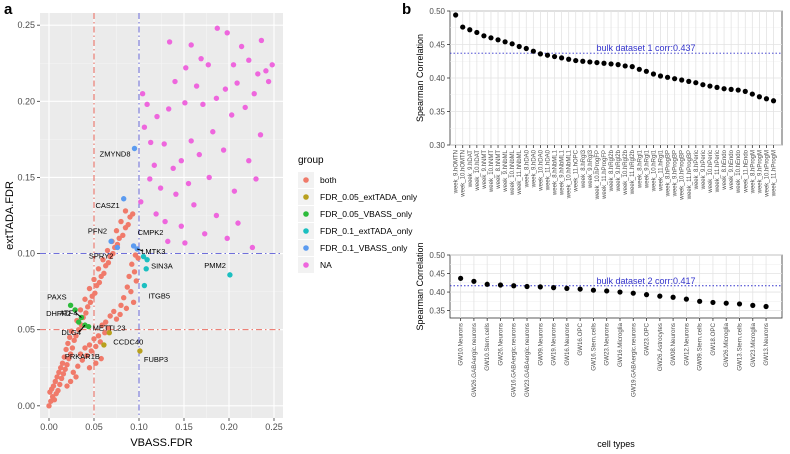 This screenshot has width=790, height=454. I want to click on gene-label-spry2: SPRY2, so click(101, 255).